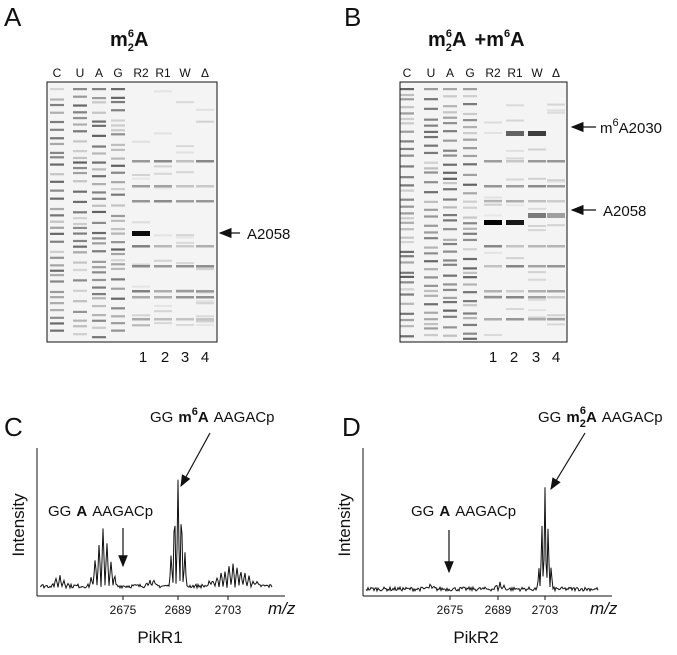 The height and width of the screenshot is (655, 677). I want to click on caption: PikR2, so click(475, 637).